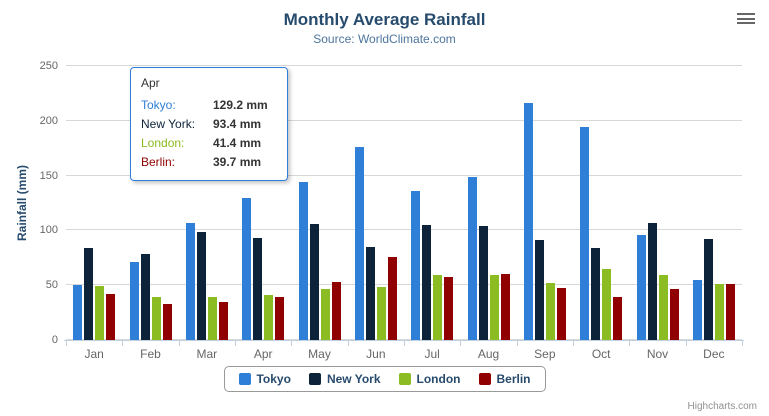  What do you see at coordinates (344, 379) in the screenshot?
I see `legend-item-new-york: New York` at bounding box center [344, 379].